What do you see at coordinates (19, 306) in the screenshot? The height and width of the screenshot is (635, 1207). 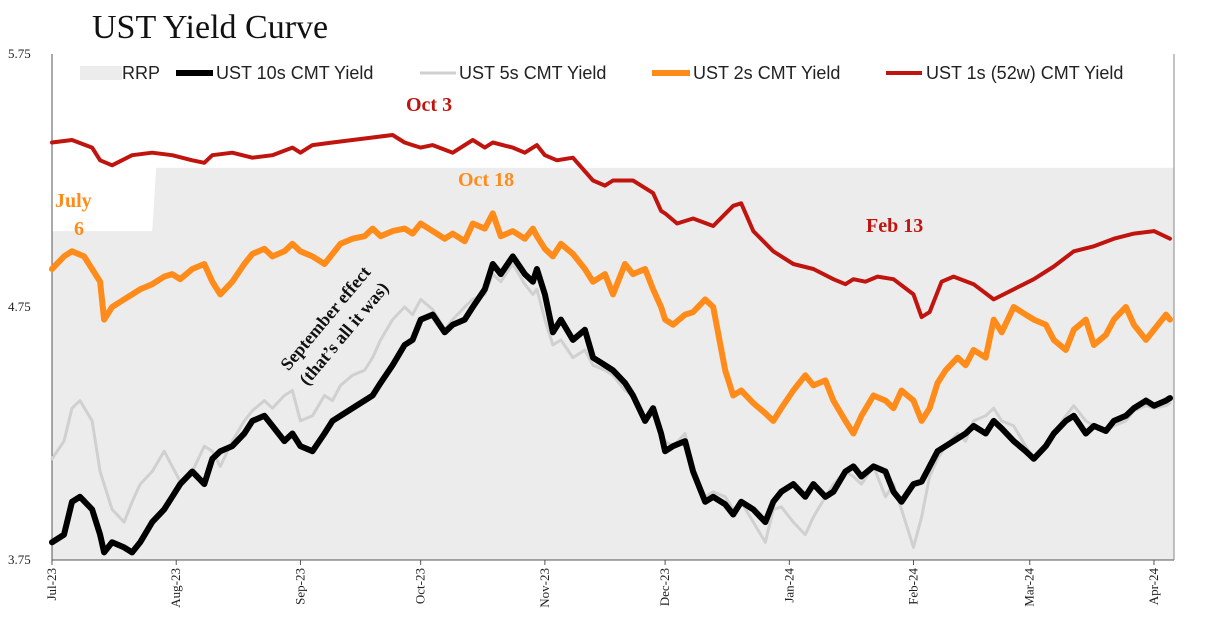 I see `y-tick-label: 4.75` at bounding box center [19, 306].